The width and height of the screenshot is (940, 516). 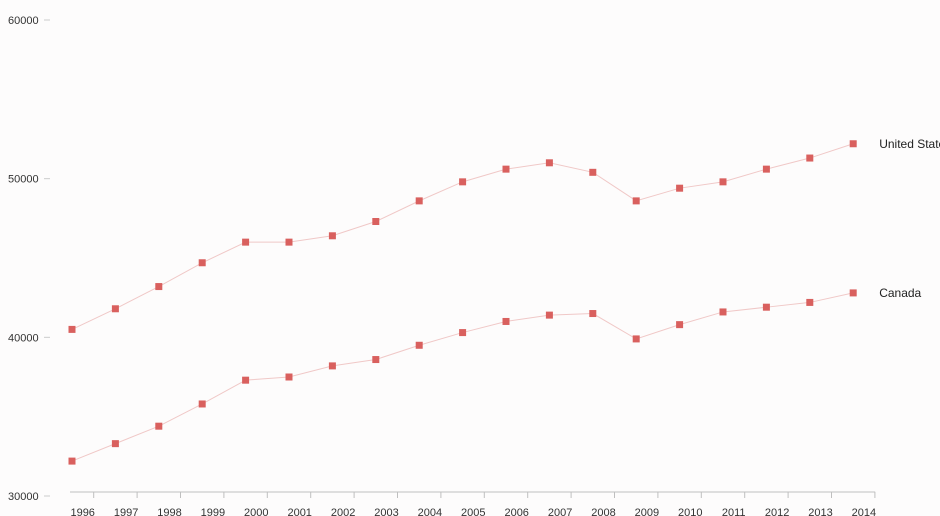 What do you see at coordinates (734, 511) in the screenshot?
I see `x-tick-label: 2011` at bounding box center [734, 511].